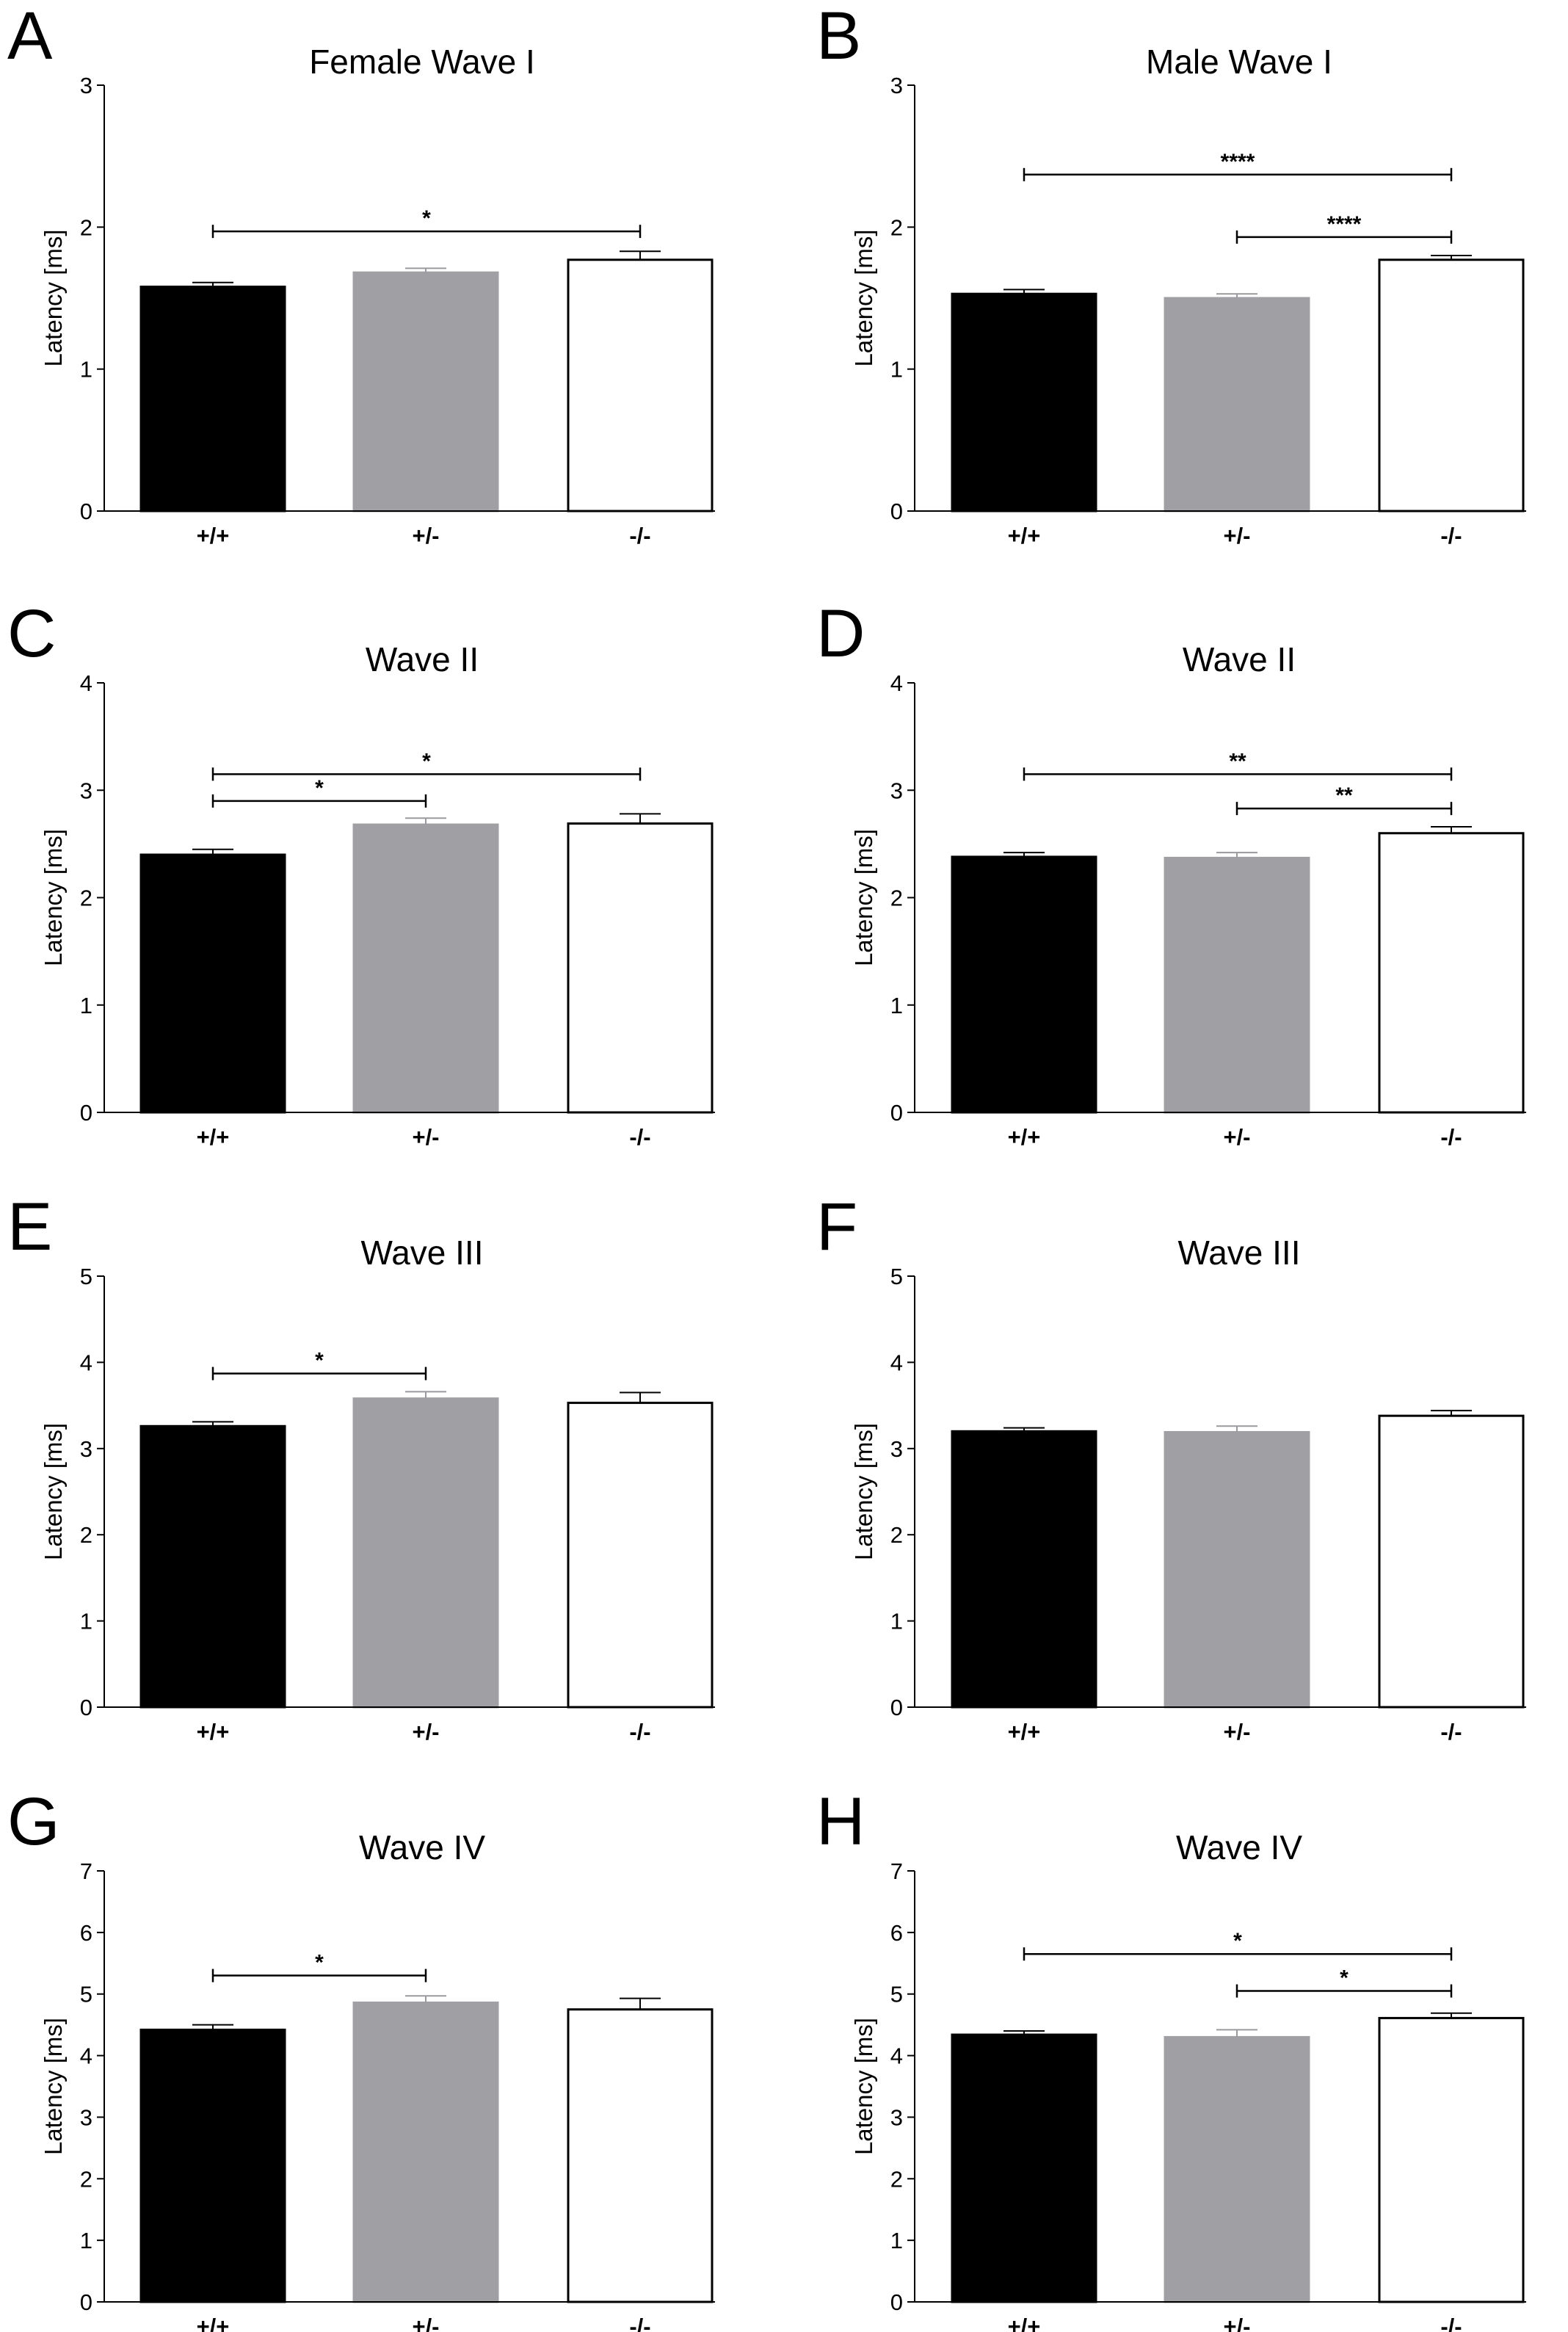 This screenshot has height=2332, width=1568. I want to click on chart-panel-c: C Wave II 0 1 2 3 4 Latency [ms] +/+ +/- -/- * *, so click(361, 873).